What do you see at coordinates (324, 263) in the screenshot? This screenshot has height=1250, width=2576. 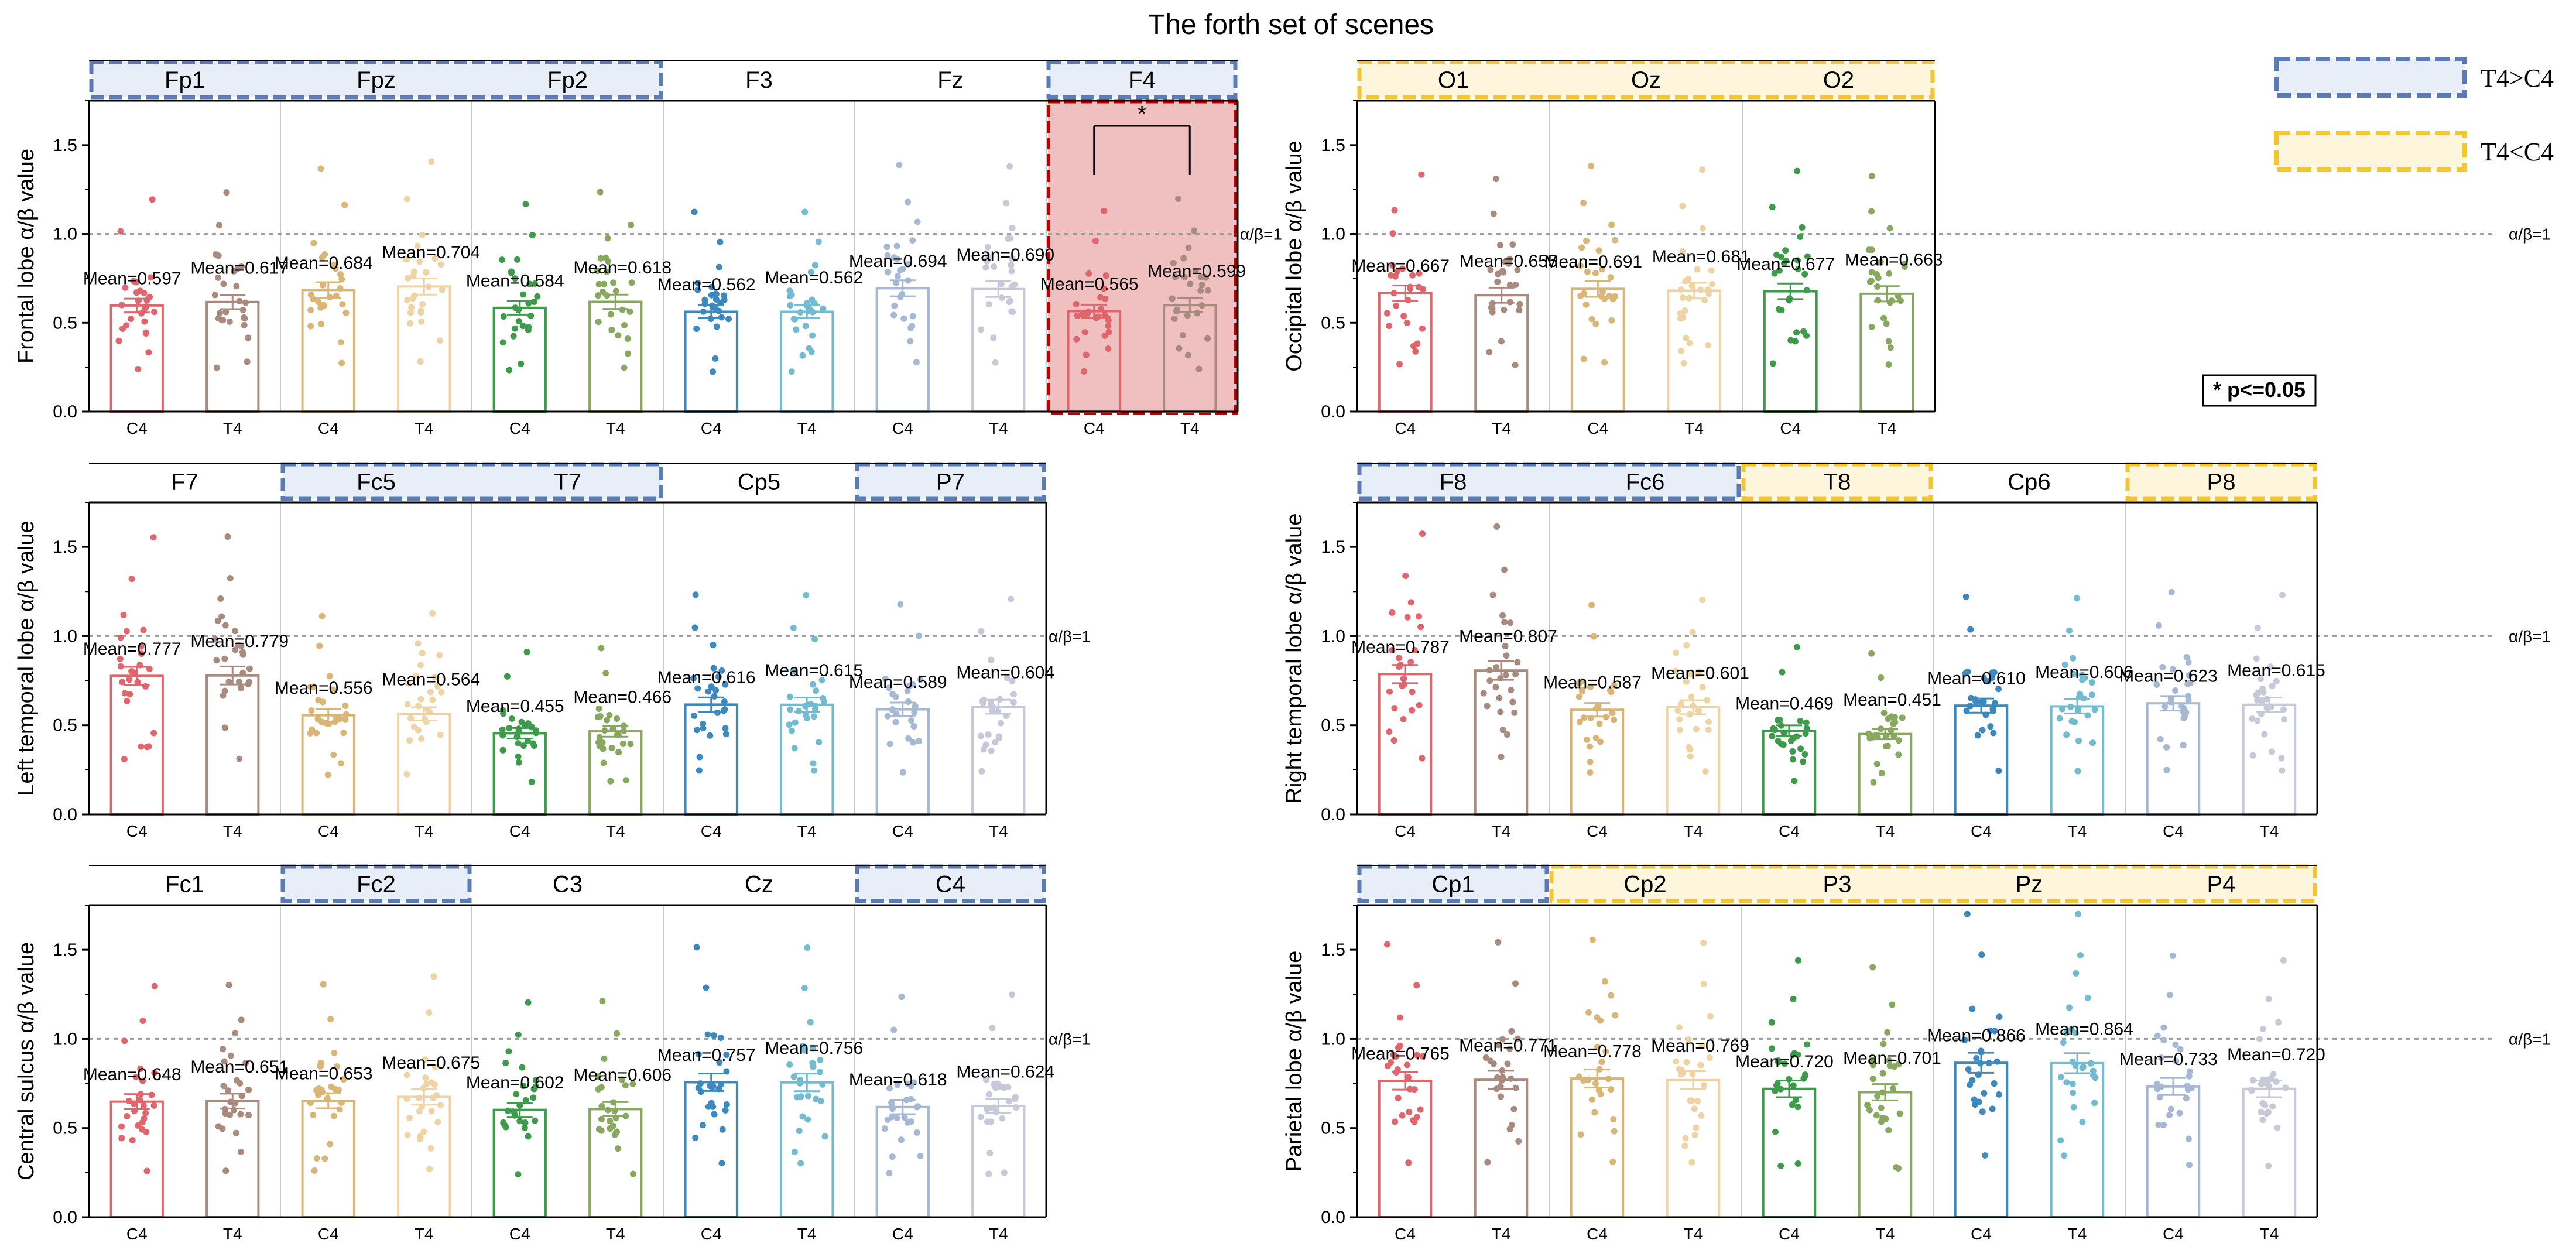 I see `mean-label: Mean=0.684` at bounding box center [324, 263].